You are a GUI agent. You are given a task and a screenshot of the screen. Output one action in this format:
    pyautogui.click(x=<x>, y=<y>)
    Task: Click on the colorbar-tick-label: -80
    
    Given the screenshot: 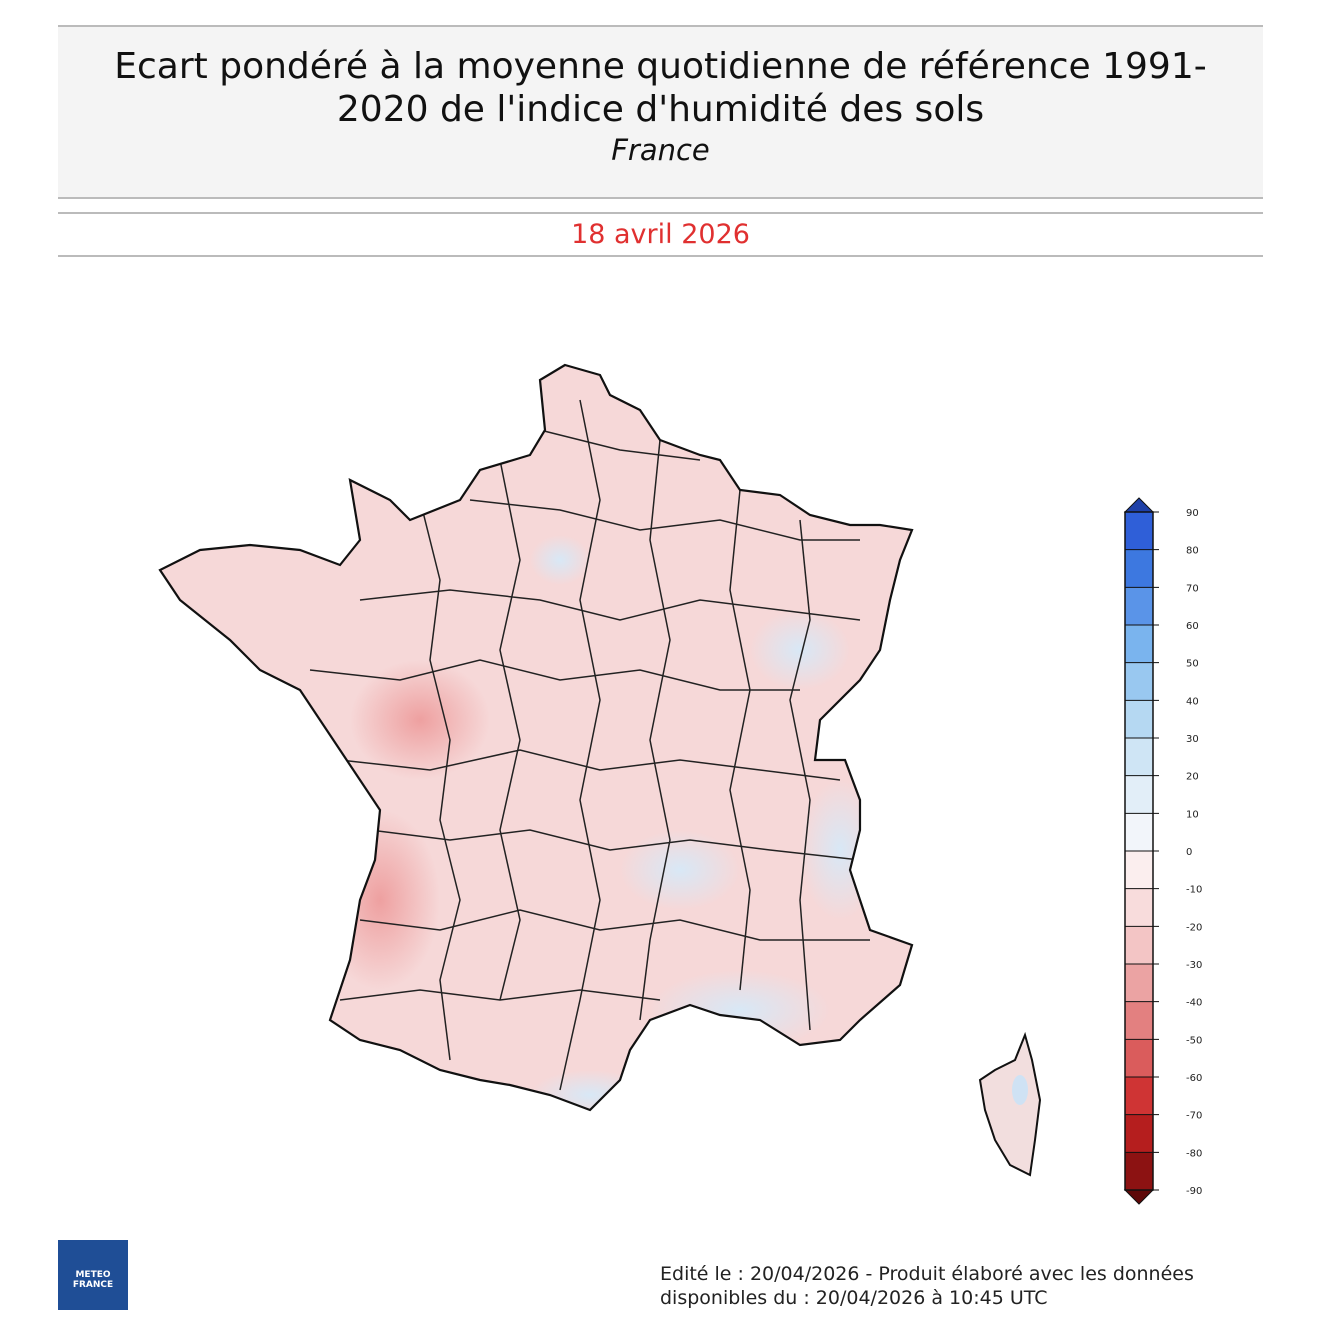 What is the action you would take?
    pyautogui.click(x=1194, y=1153)
    